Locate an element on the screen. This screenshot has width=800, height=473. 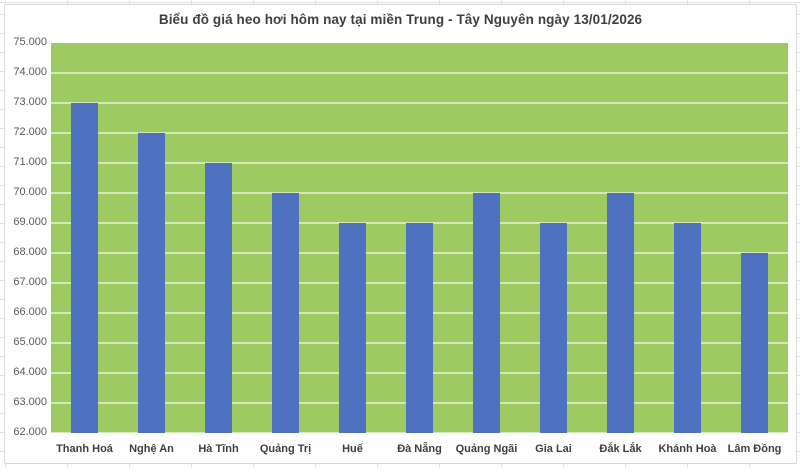
x-axis-label-Thanh Hoá: Thanh Hoá is located at coordinates (84, 449).